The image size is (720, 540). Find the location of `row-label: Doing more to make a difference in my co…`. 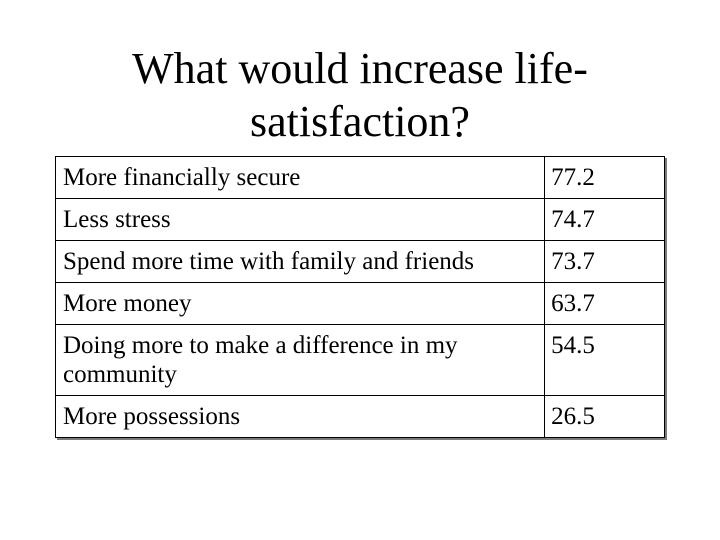

row-label: Doing more to make a difference in my co… is located at coordinates (300, 360).